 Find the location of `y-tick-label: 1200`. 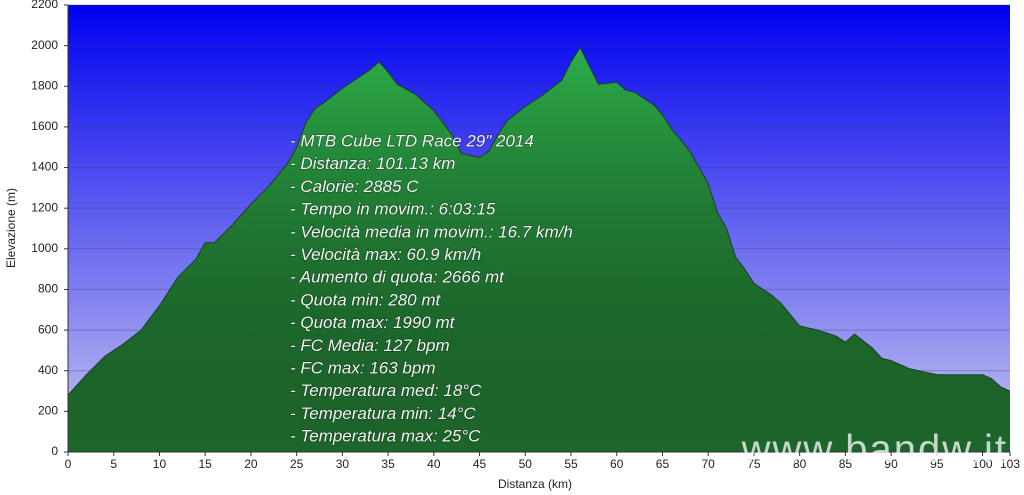

y-tick-label: 1200 is located at coordinates (44, 207).